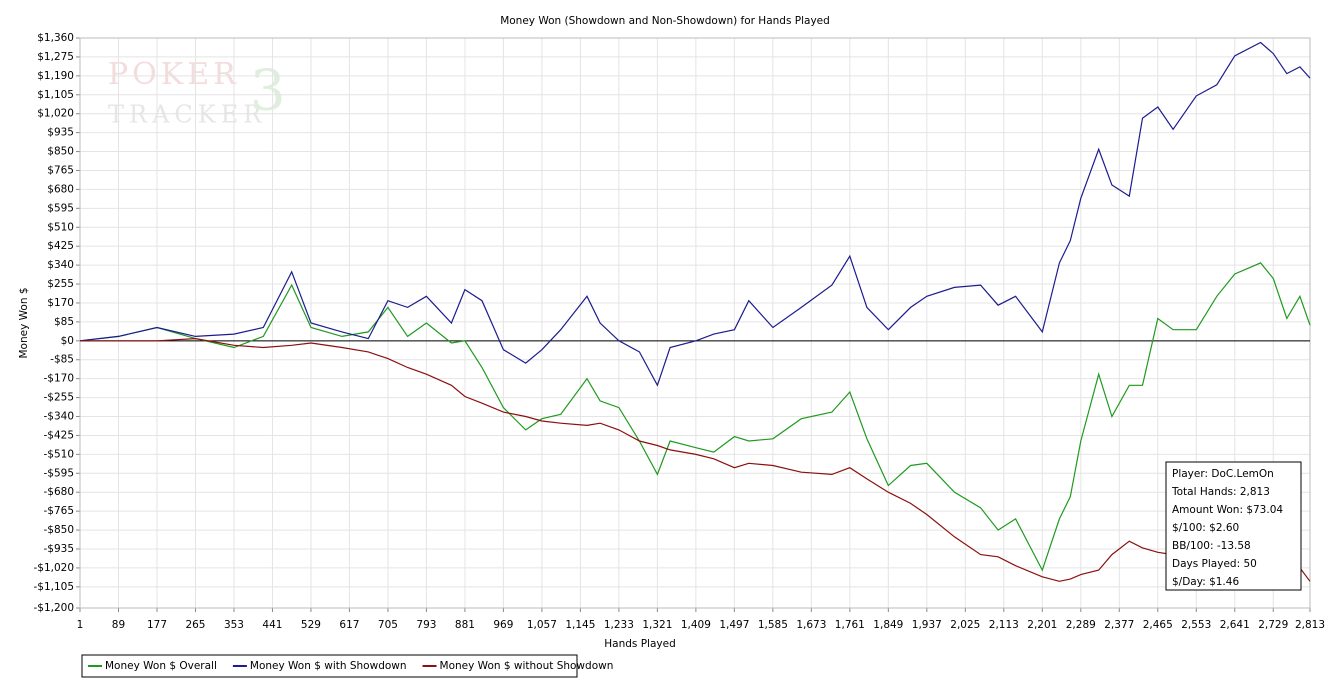  Describe the element at coordinates (58, 549) in the screenshot. I see `y-tick-label: -$935` at that location.